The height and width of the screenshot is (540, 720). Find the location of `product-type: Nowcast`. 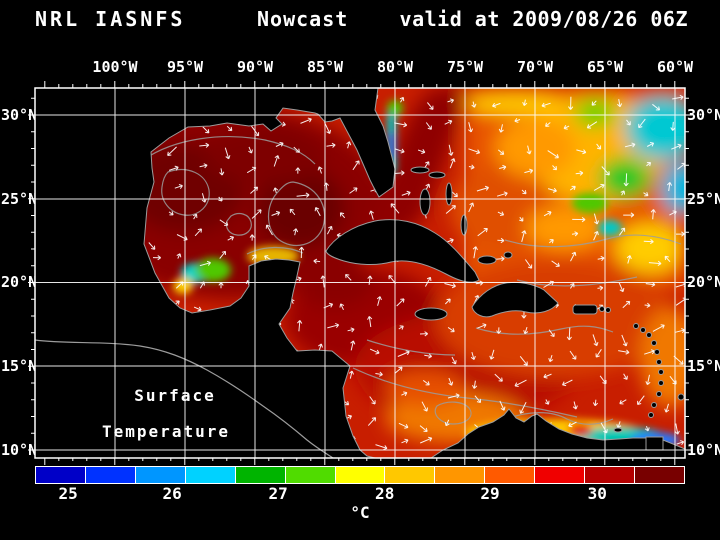

product-type: Nowcast is located at coordinates (303, 19).